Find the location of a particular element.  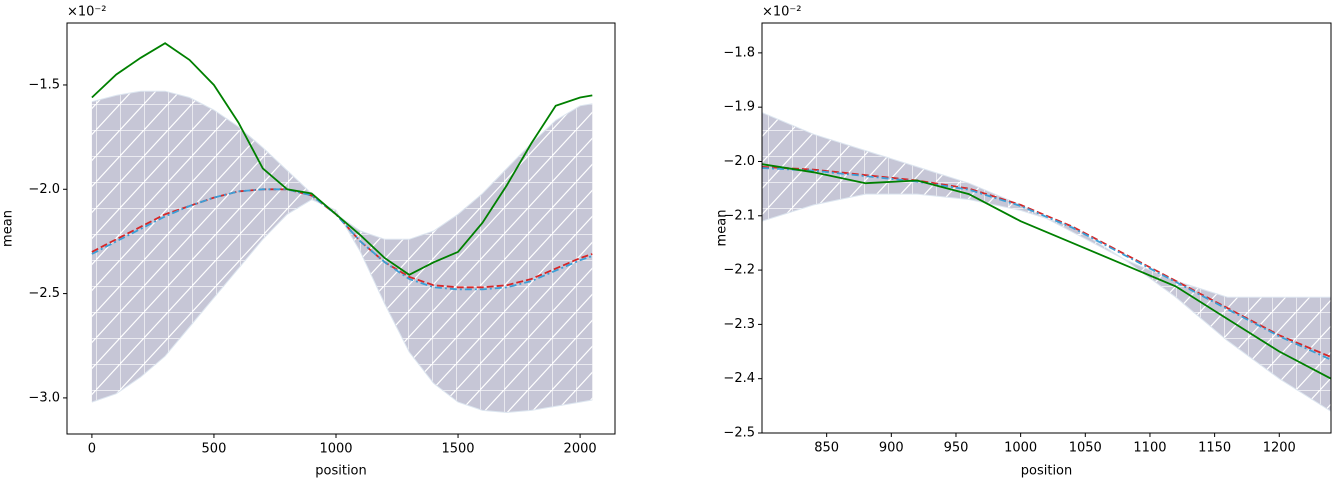

y-tick-label: −2.1 is located at coordinates (739, 215).